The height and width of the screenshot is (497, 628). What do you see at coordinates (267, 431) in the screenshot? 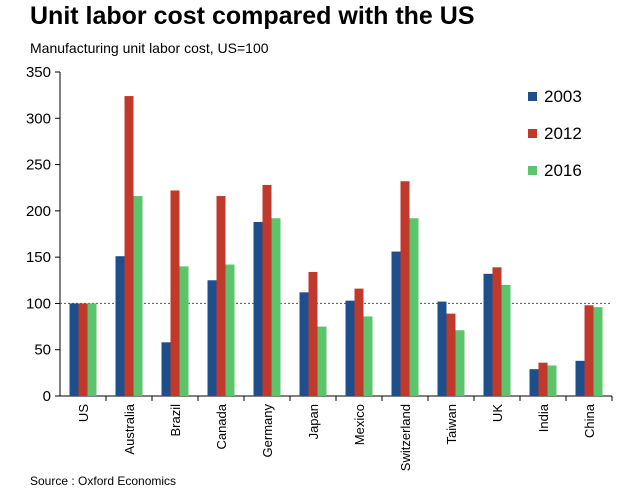
I see `x-tick-label: Germany` at bounding box center [267, 431].